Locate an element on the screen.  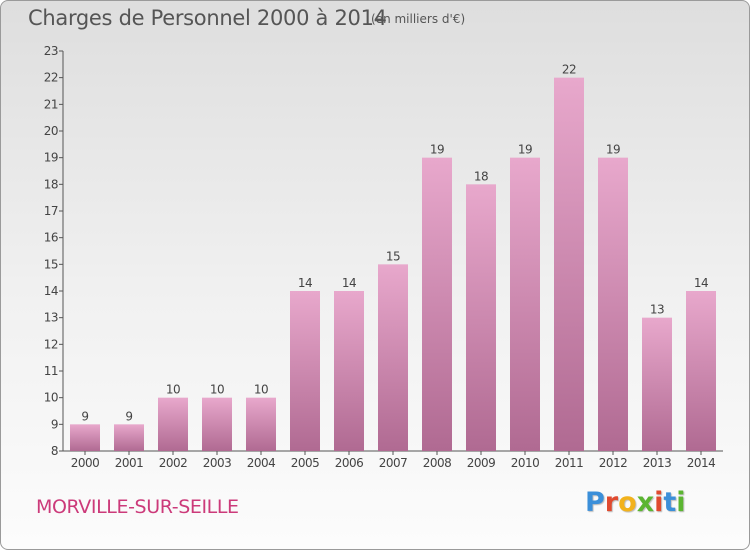
x-tick-label: 2009 is located at coordinates (481, 463).